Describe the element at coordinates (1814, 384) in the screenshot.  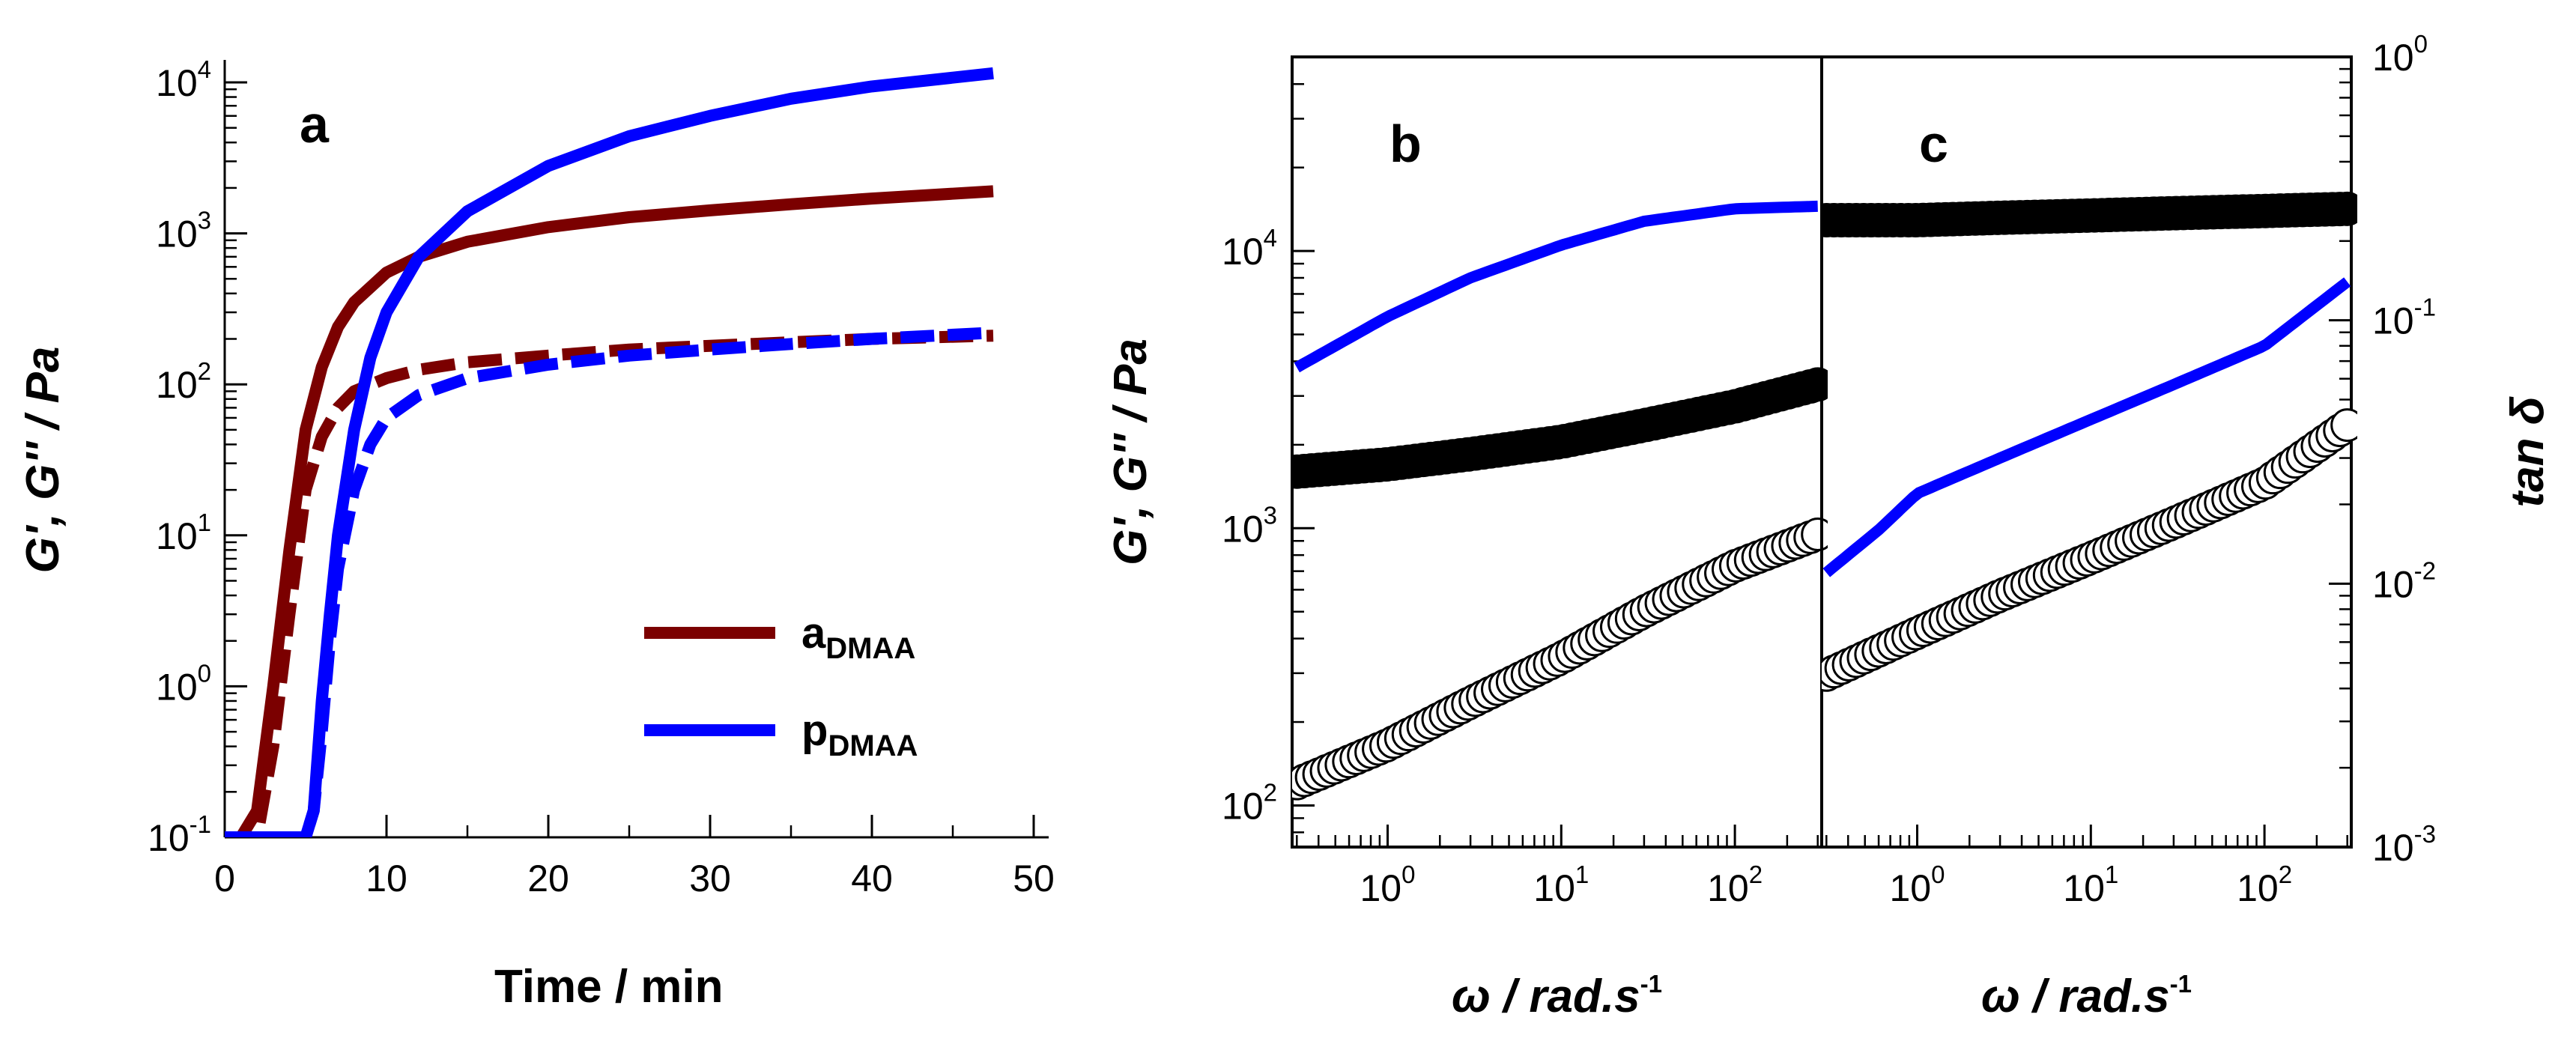
I see `panel-b-filled-point` at that location.